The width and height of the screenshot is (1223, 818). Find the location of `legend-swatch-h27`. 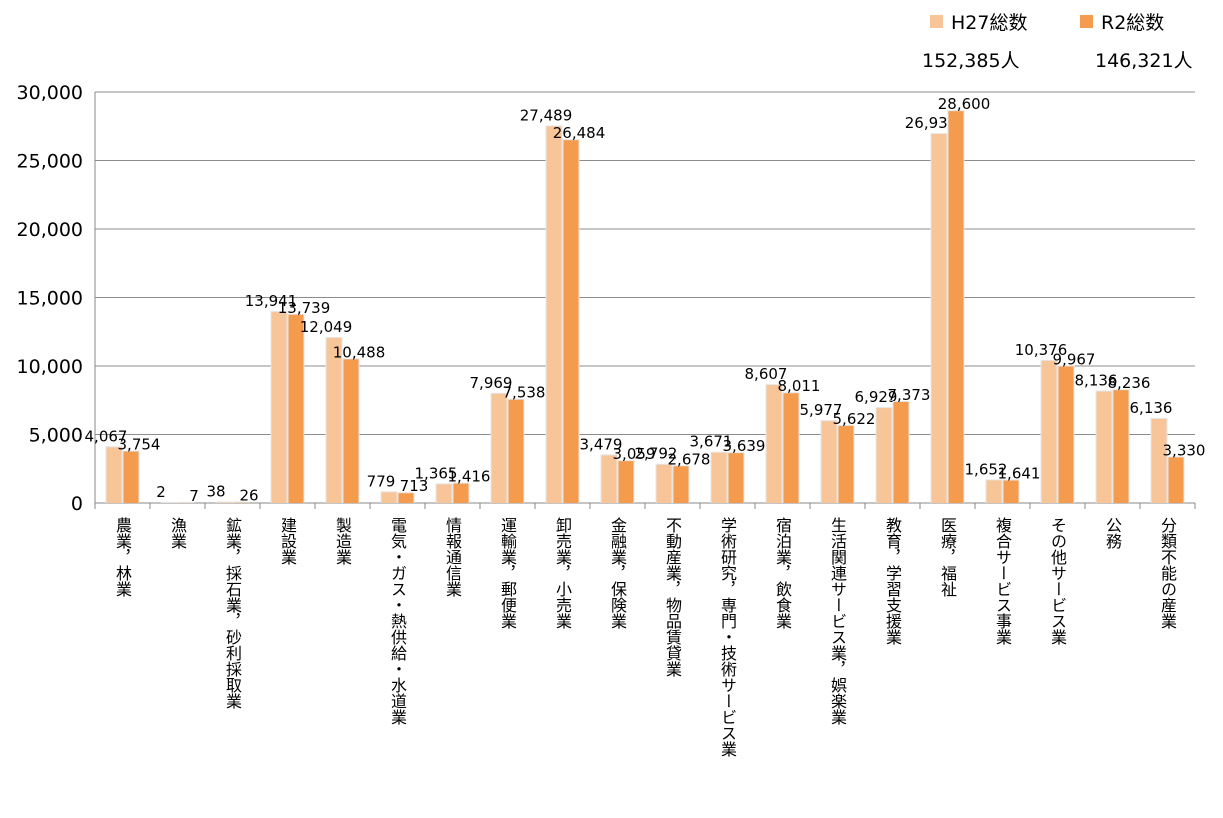

legend-swatch-h27 is located at coordinates (936, 21).